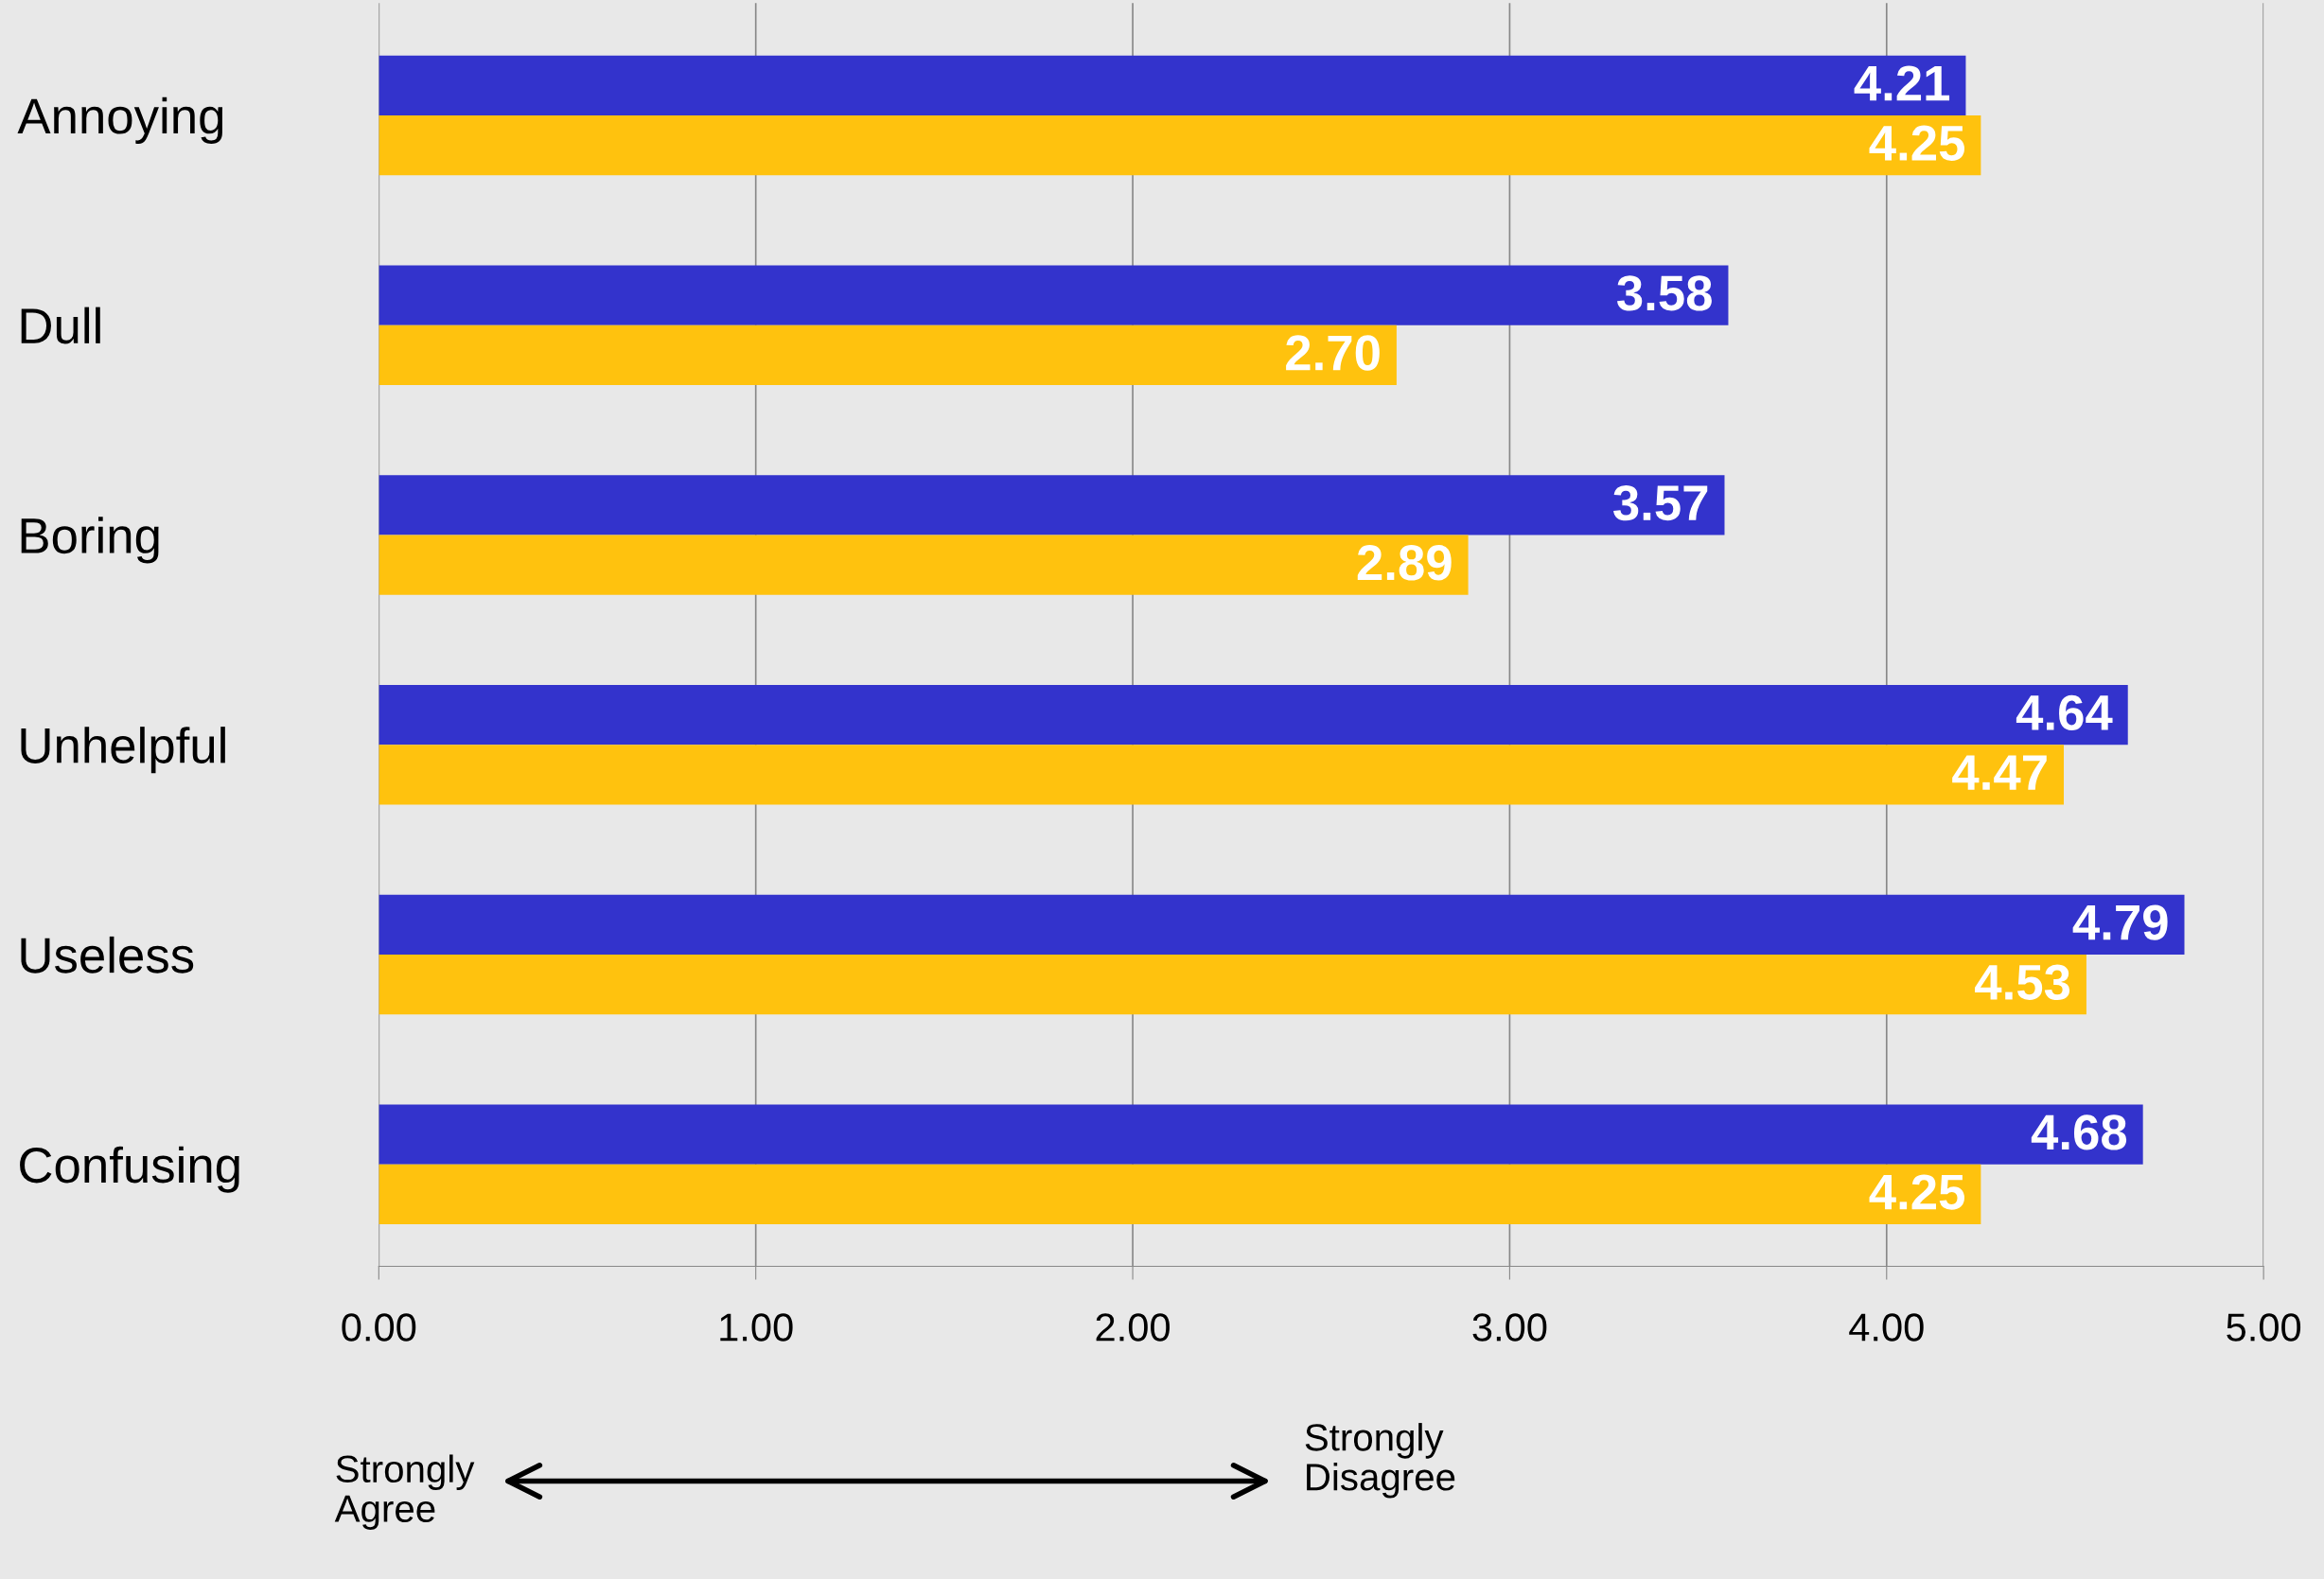 This screenshot has width=2324, height=1579. Describe the element at coordinates (1660, 502) in the screenshot. I see `data-label: 3.57` at that location.